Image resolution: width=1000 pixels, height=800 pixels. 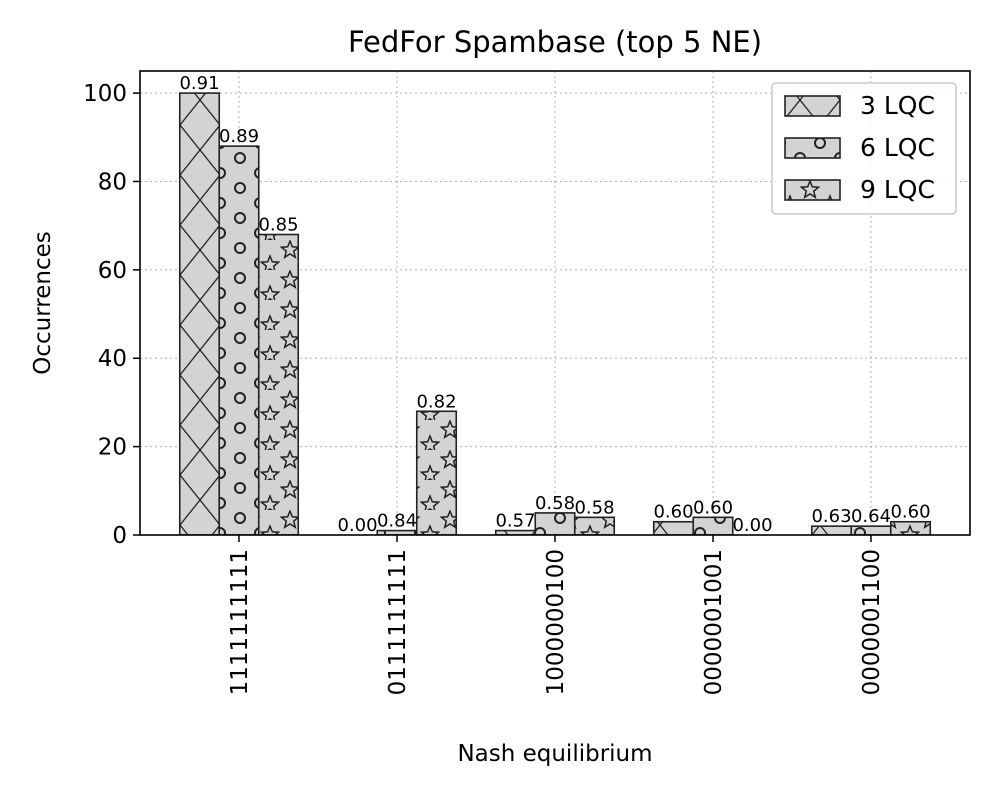 What do you see at coordinates (112, 182) in the screenshot?
I see `y-tick-label: 80` at bounding box center [112, 182].